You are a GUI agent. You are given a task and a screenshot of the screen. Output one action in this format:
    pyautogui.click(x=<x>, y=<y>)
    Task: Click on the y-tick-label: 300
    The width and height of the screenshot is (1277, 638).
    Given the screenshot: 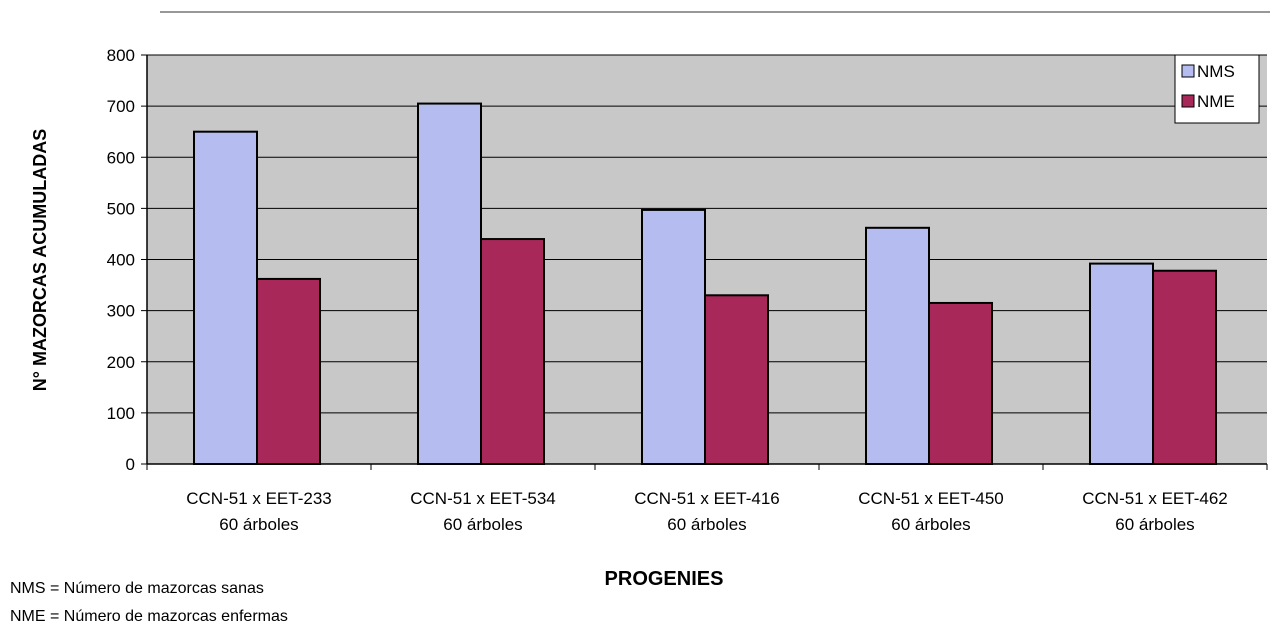 What is the action you would take?
    pyautogui.click(x=121, y=311)
    